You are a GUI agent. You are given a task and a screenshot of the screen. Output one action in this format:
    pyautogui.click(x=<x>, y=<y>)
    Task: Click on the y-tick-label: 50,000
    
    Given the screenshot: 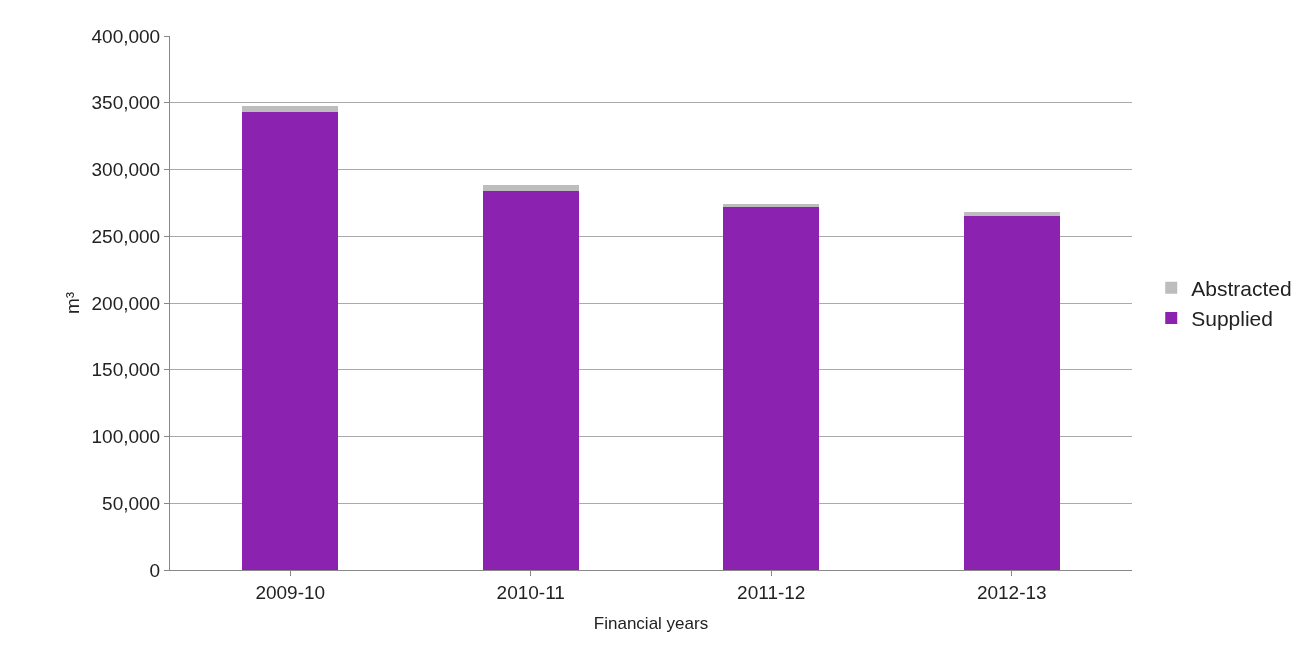 What is the action you would take?
    pyautogui.click(x=131, y=503)
    